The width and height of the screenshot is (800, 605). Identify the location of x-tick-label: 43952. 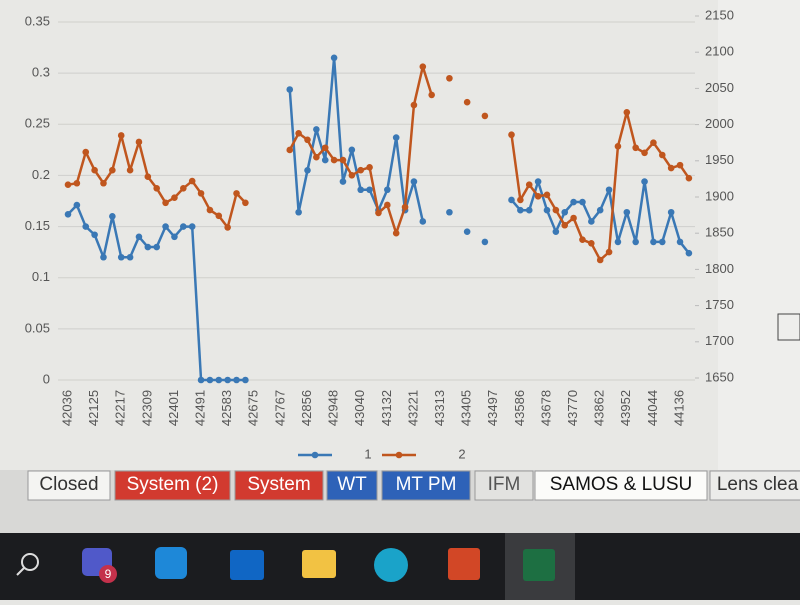
(625, 408).